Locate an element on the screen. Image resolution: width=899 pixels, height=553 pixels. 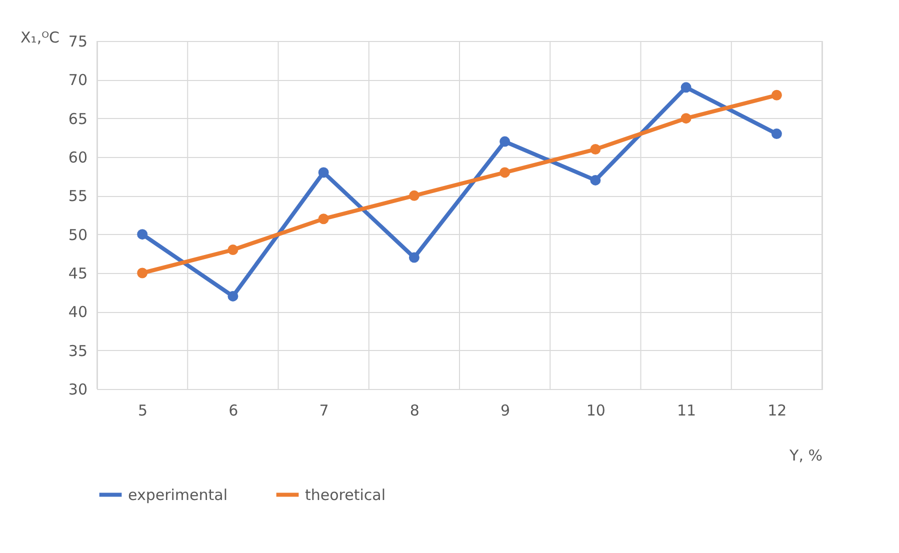
x-axis-title: Y, % is located at coordinates (805, 455).